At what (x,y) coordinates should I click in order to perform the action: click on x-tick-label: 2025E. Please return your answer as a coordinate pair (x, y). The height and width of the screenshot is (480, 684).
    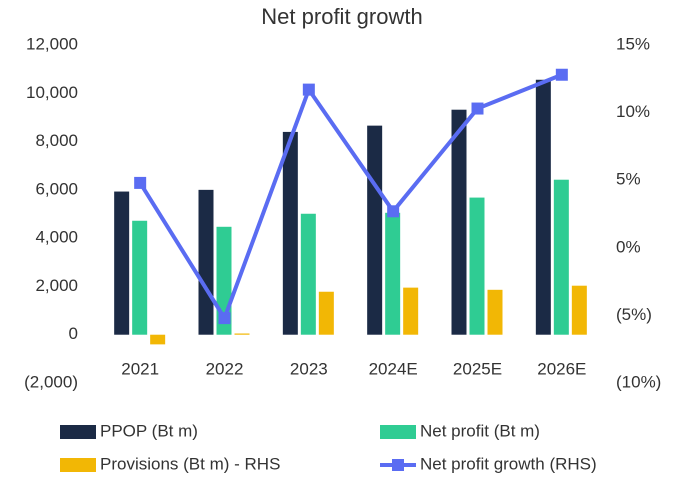
    Looking at the image, I should click on (477, 368).